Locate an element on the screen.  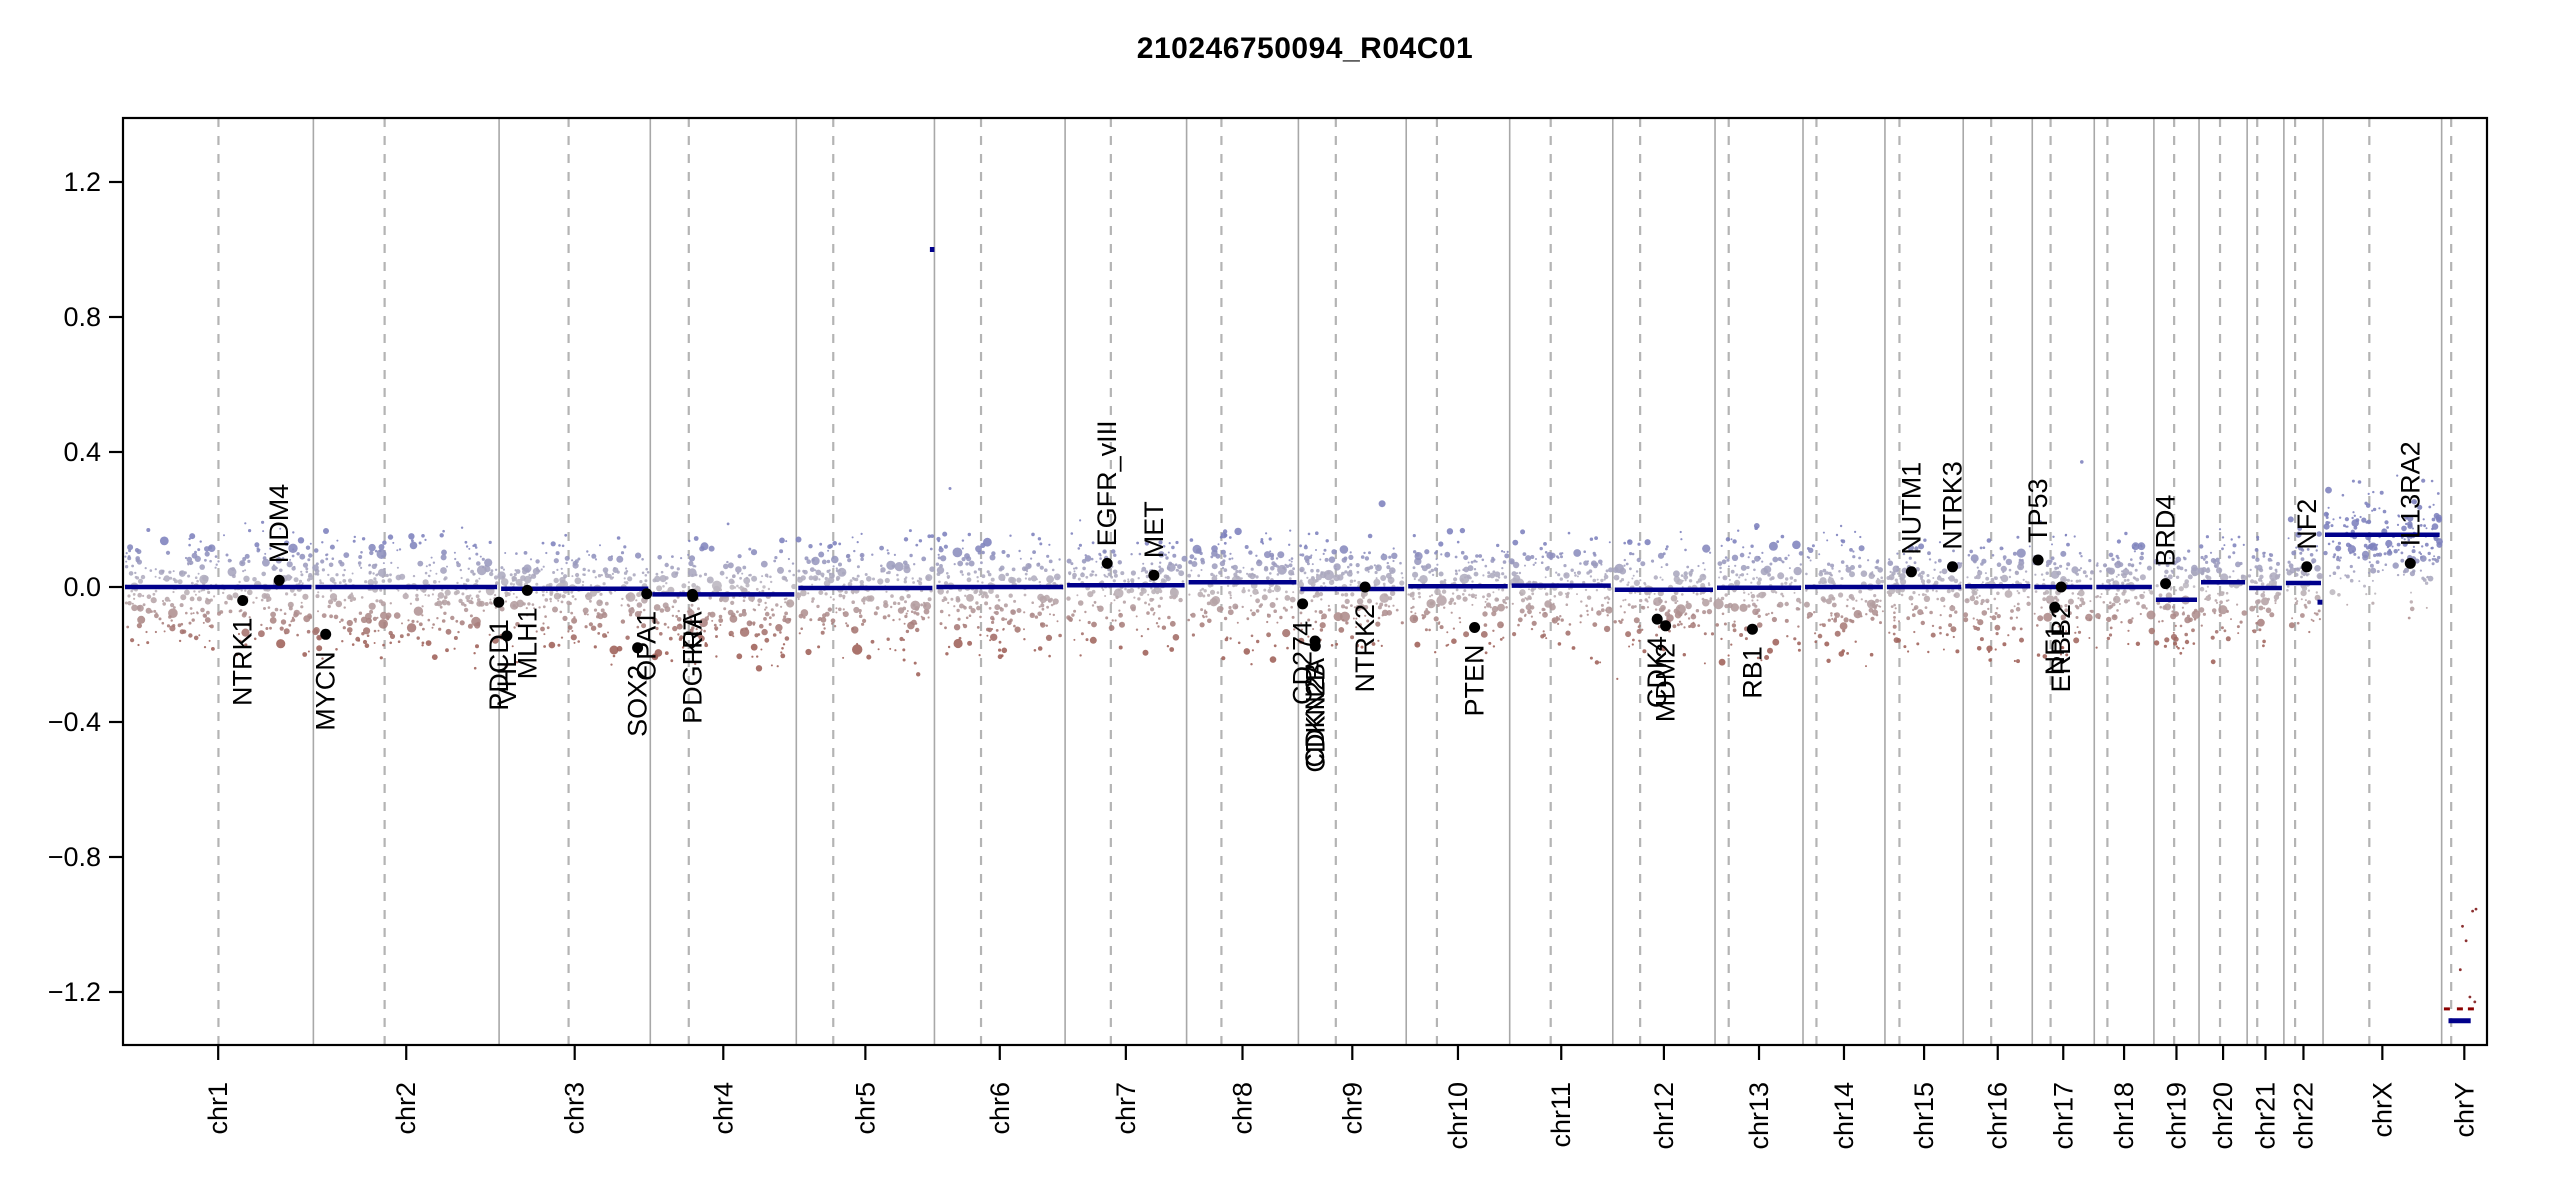
x-tick-label-chr3: chr3 is located at coordinates (575, 1108).